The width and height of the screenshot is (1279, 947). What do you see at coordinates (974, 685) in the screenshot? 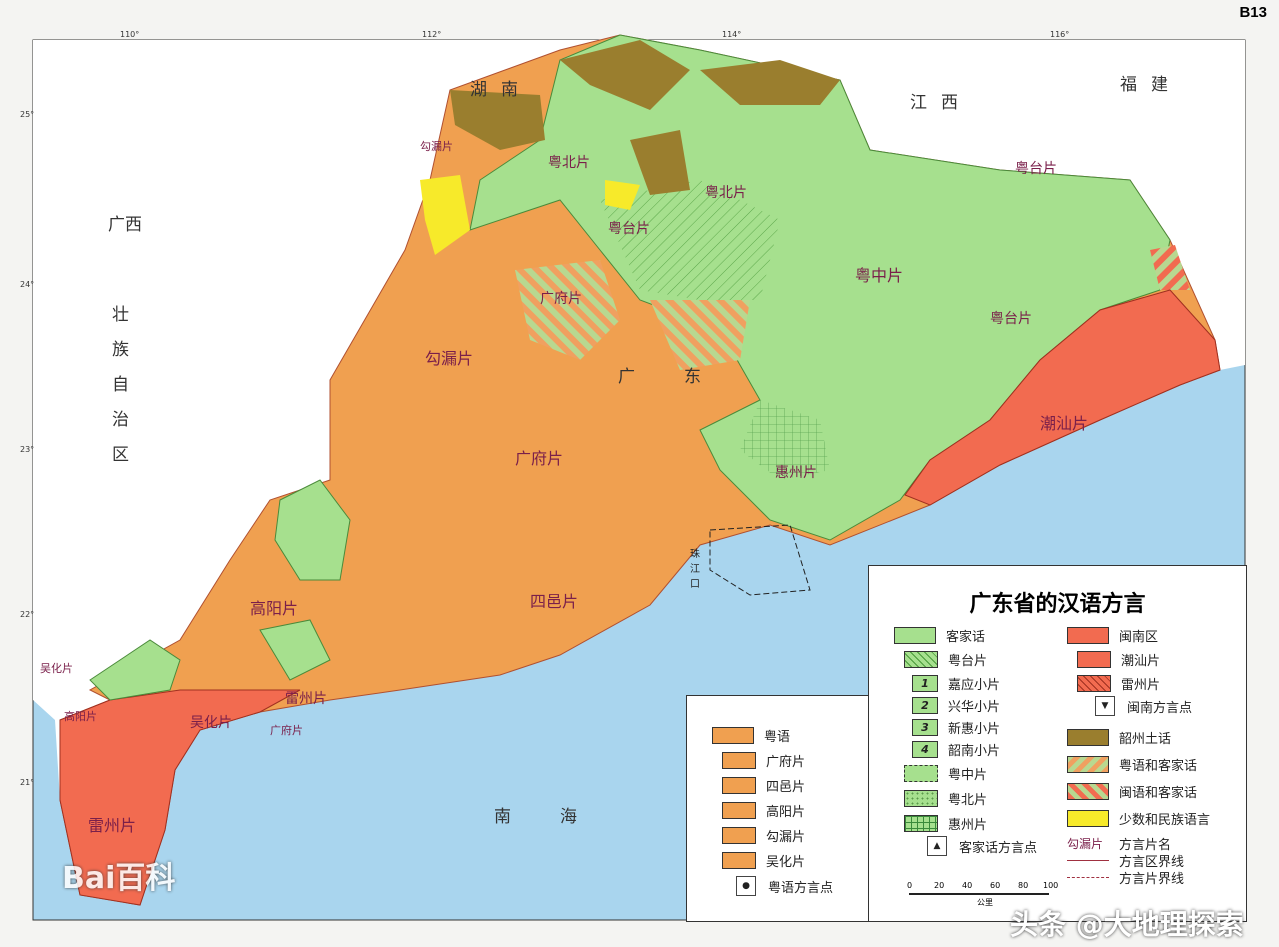
I see `legend-label: 嘉应小片` at bounding box center [974, 685].